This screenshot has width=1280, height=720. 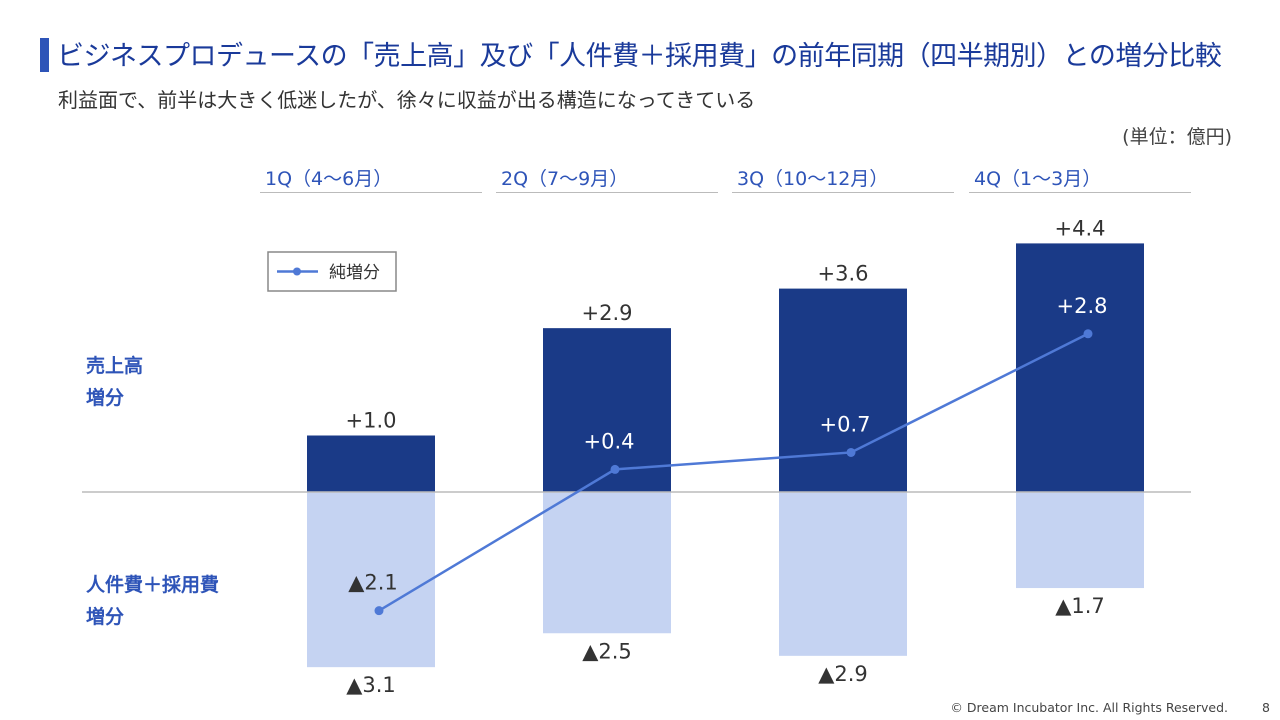 I want to click on legend-point-swatch, so click(x=297, y=271).